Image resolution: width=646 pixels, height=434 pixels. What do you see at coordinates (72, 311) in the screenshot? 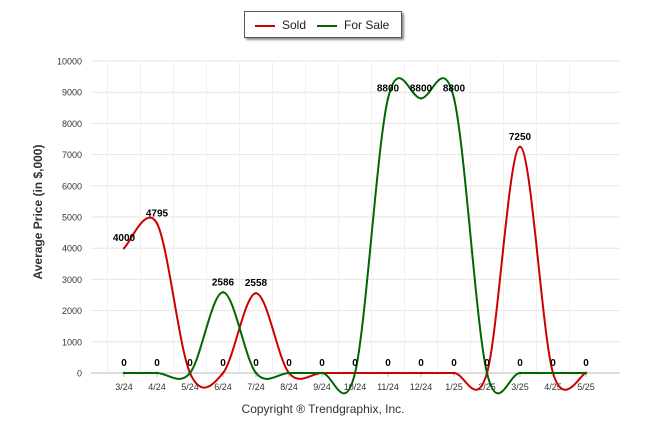
I see `y-tick-label: 2000` at bounding box center [72, 311].